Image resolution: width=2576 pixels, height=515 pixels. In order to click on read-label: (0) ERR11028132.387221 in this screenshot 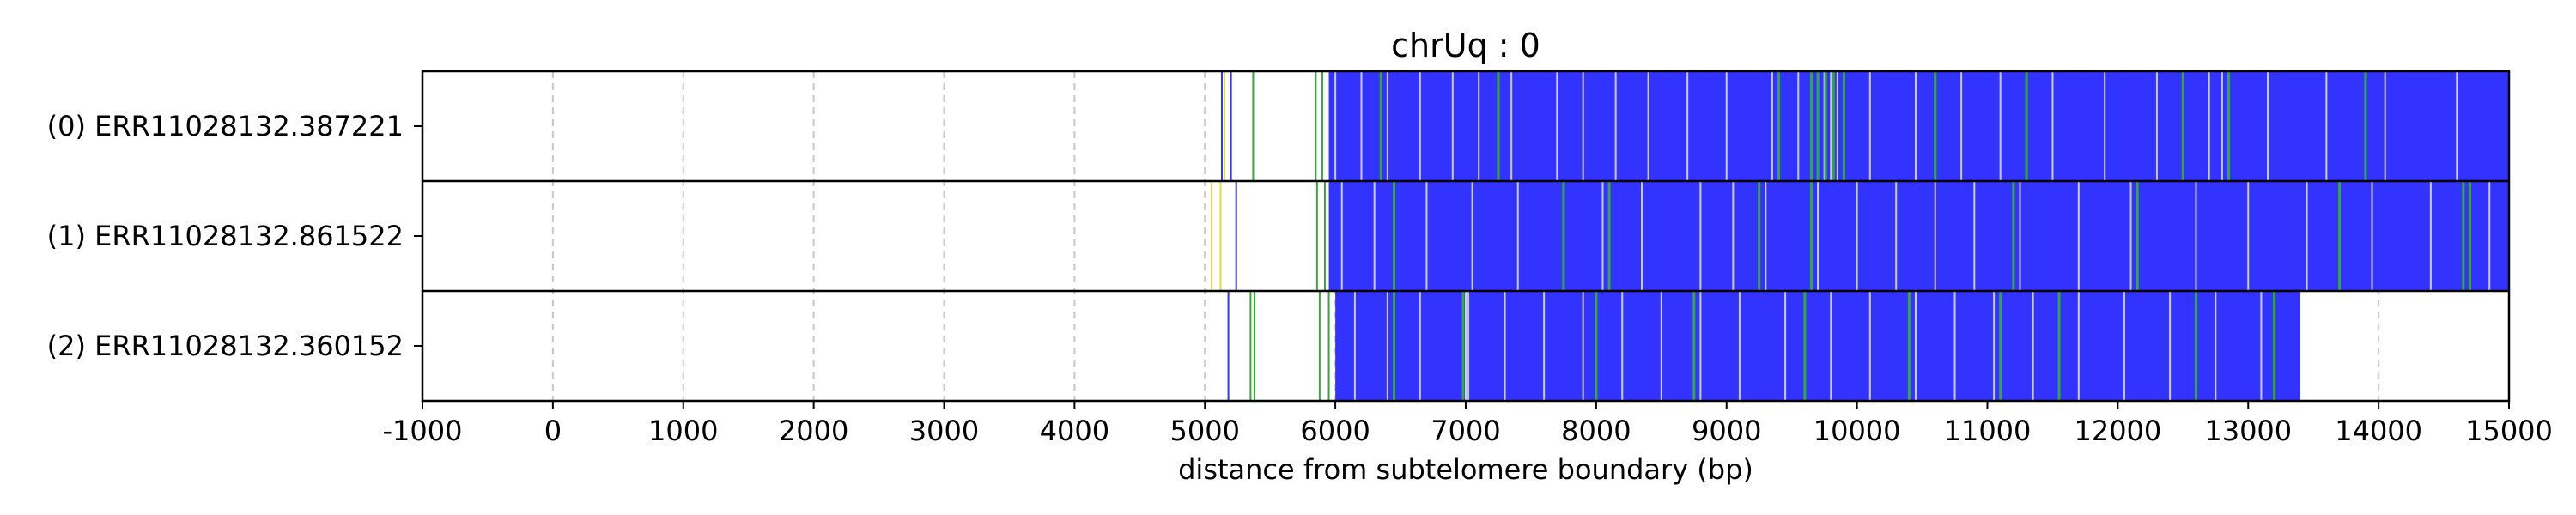, I will do `click(226, 126)`.